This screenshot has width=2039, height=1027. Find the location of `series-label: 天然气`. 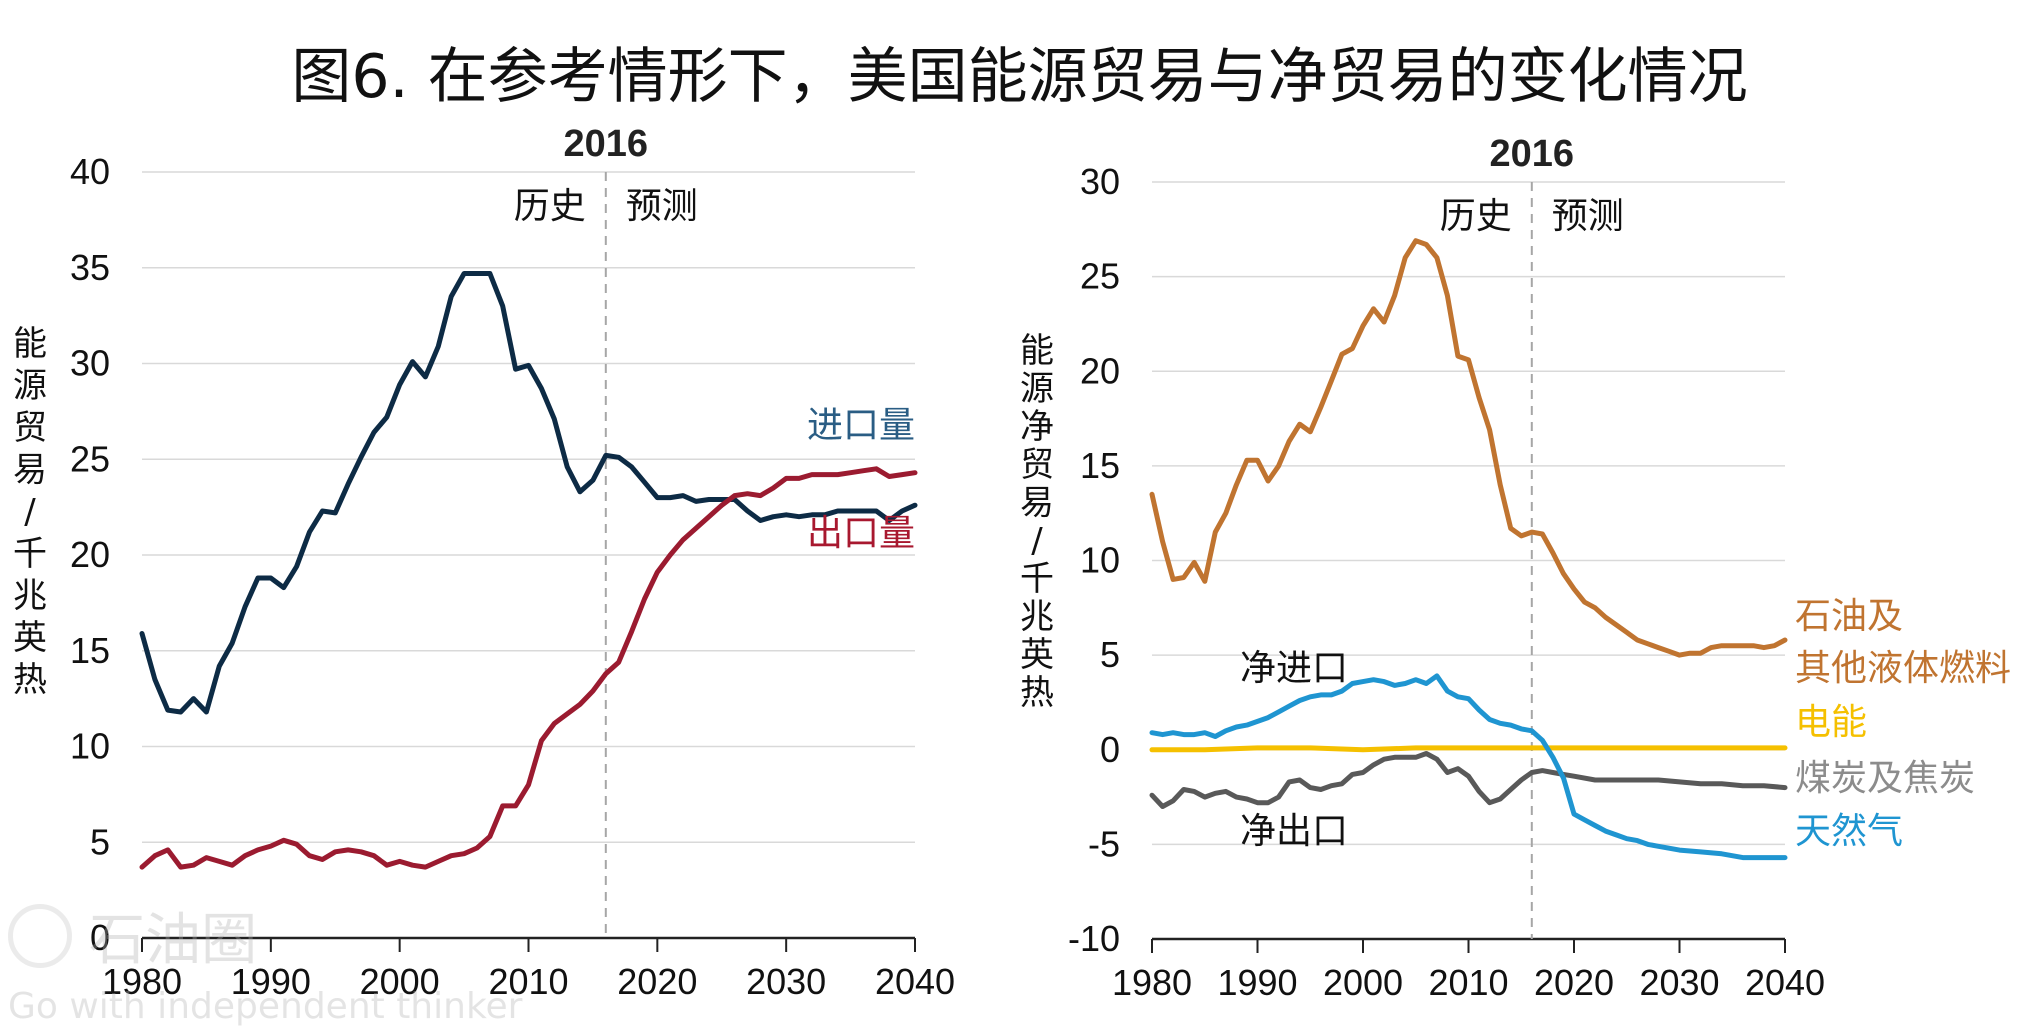

series-label: 天然气 is located at coordinates (1849, 831).